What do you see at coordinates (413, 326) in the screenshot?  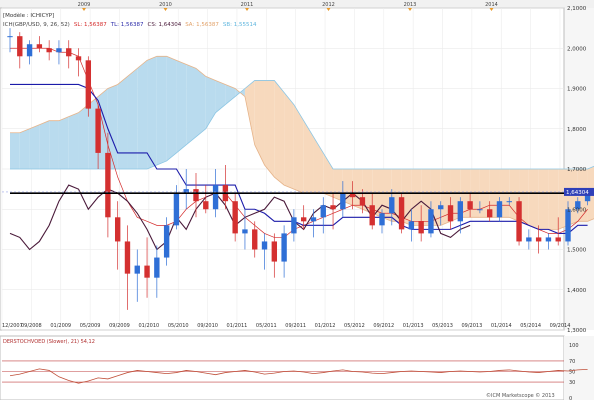 I see `date-tick-label: 01/2013` at bounding box center [413, 326].